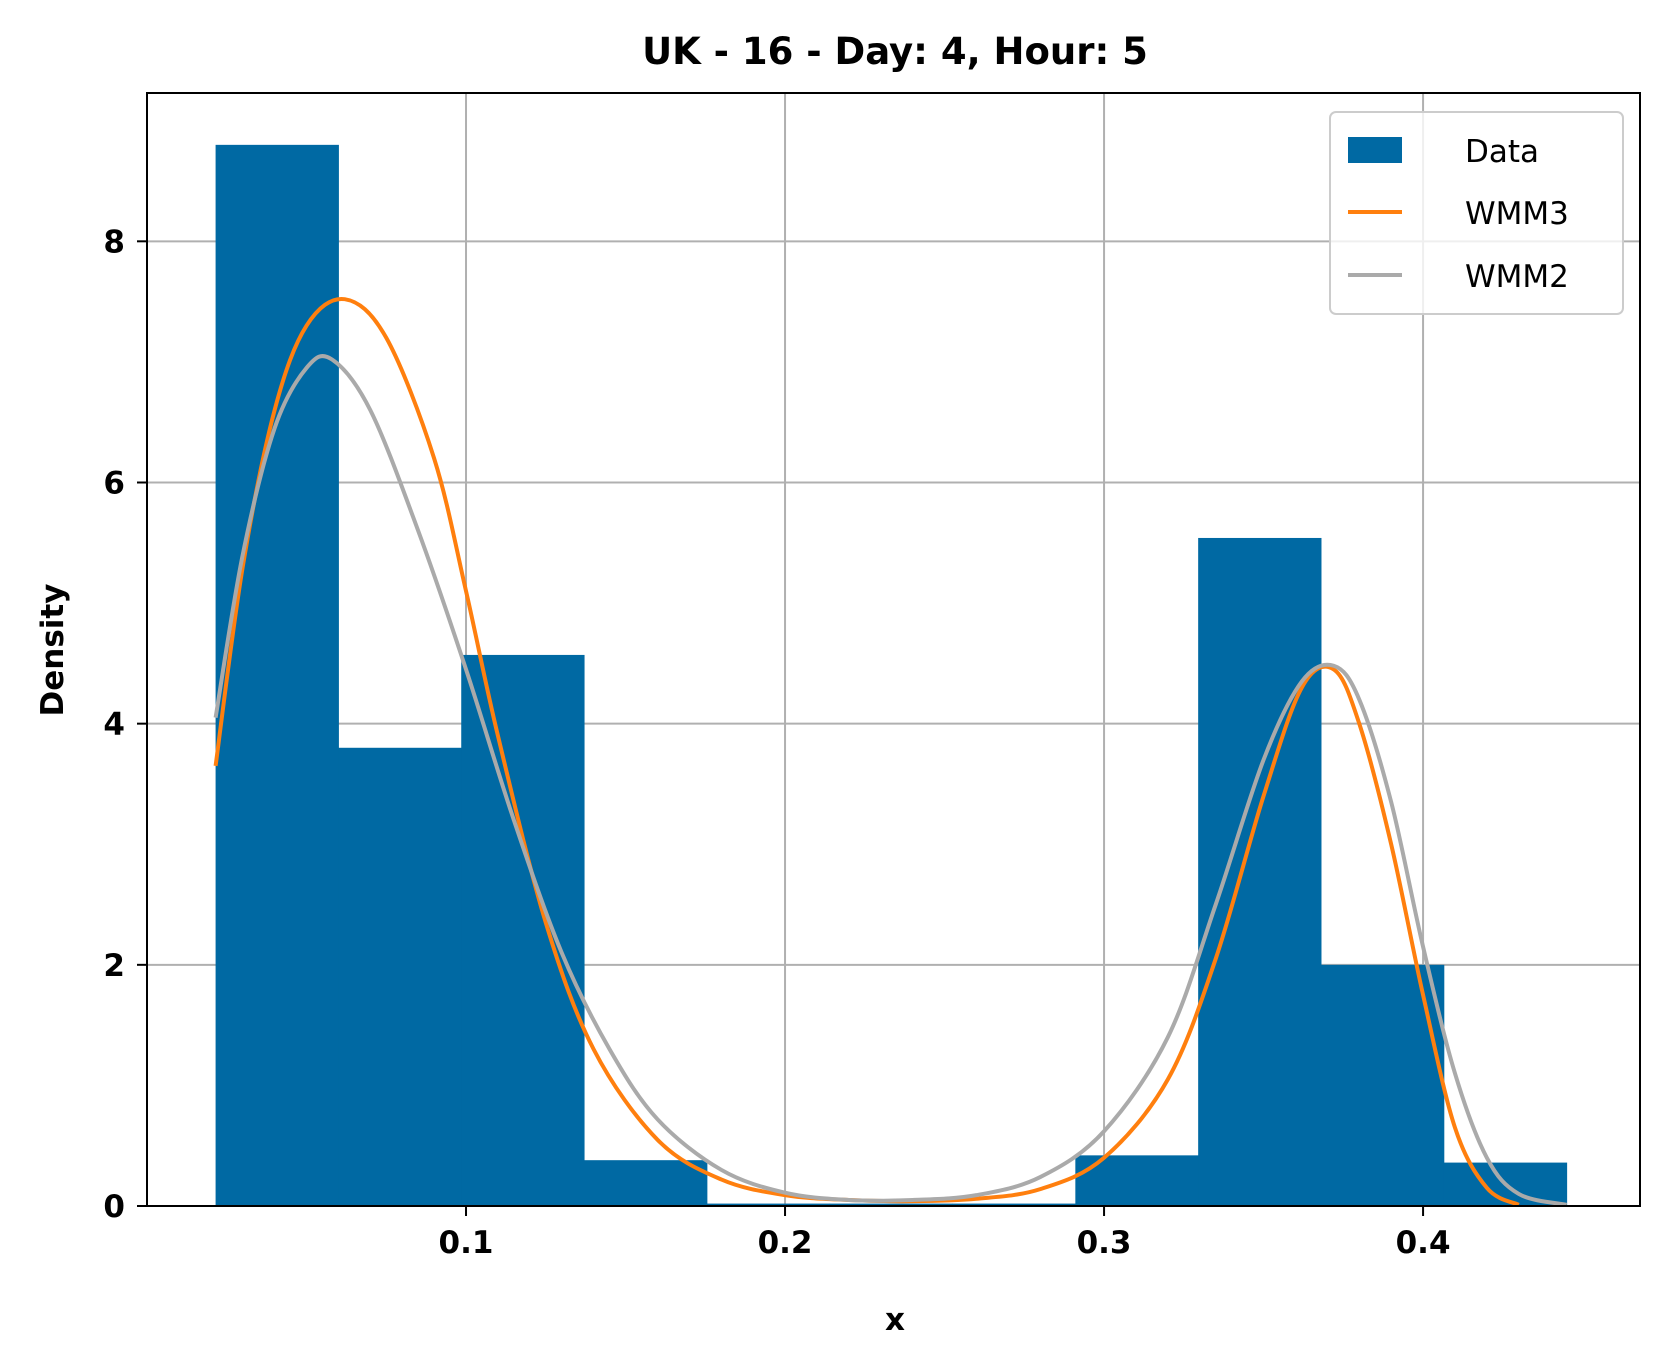 This screenshot has height=1361, width=1664. What do you see at coordinates (1502, 152) in the screenshot?
I see `legend-label-data: Data` at bounding box center [1502, 152].